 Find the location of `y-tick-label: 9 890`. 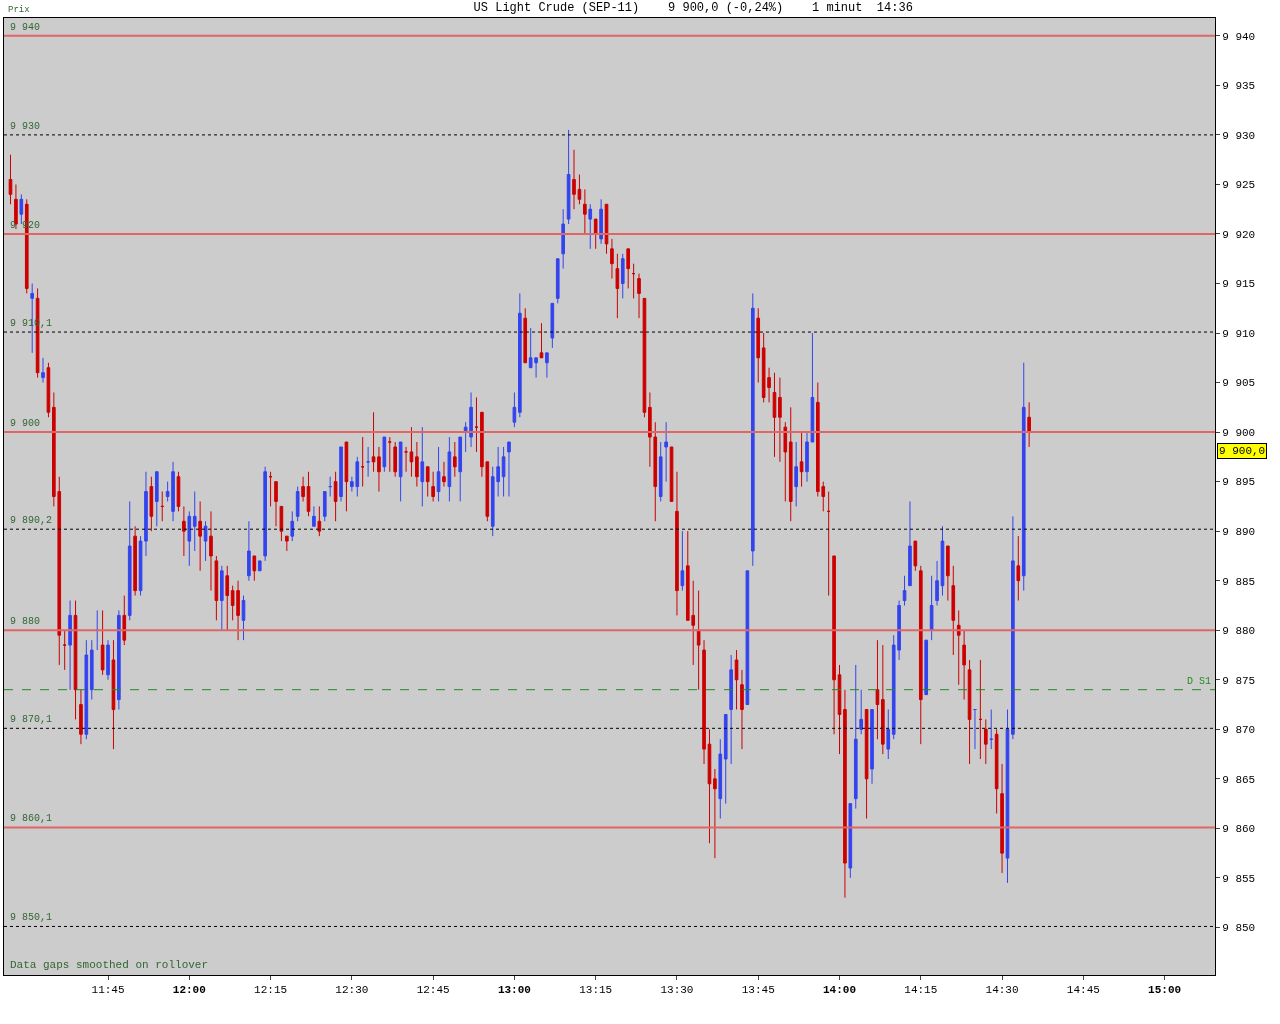

y-tick-label: 9 890 is located at coordinates (1239, 532).